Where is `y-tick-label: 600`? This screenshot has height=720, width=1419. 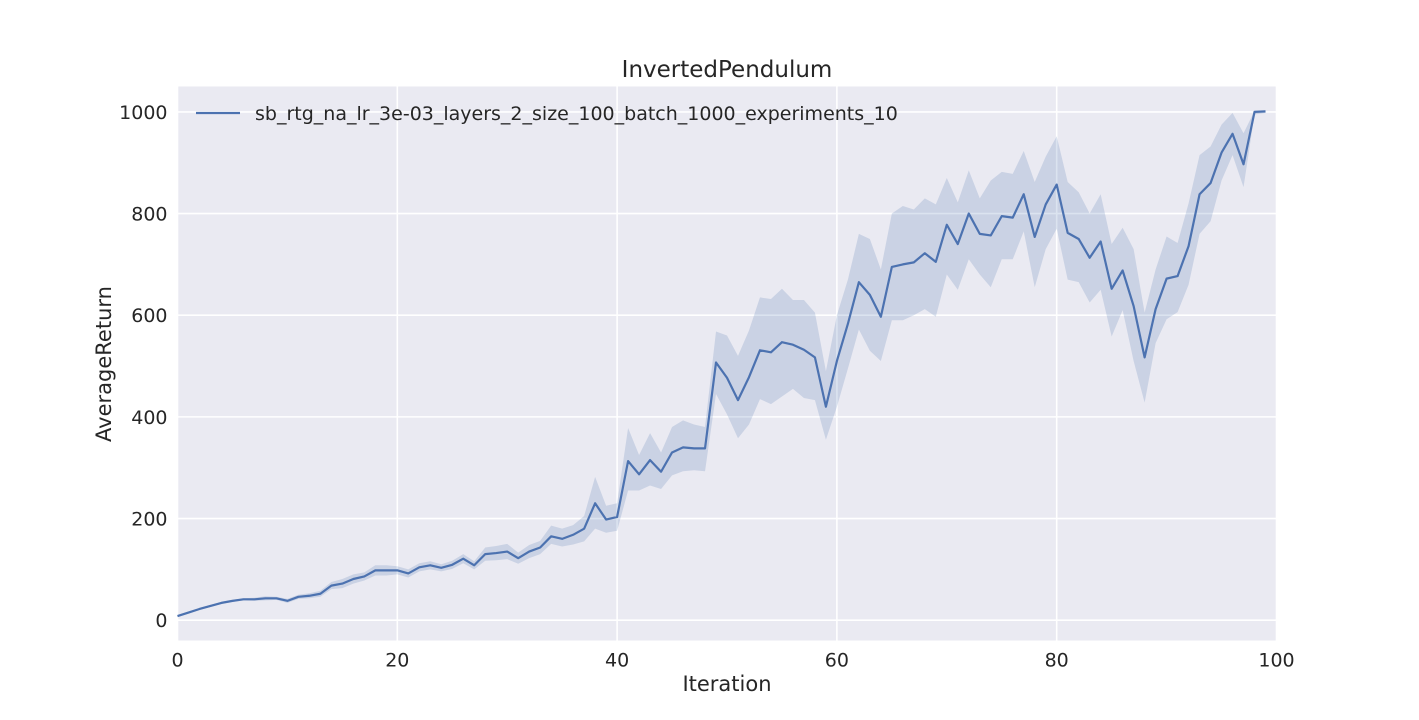 y-tick-label: 600 is located at coordinates (149, 316).